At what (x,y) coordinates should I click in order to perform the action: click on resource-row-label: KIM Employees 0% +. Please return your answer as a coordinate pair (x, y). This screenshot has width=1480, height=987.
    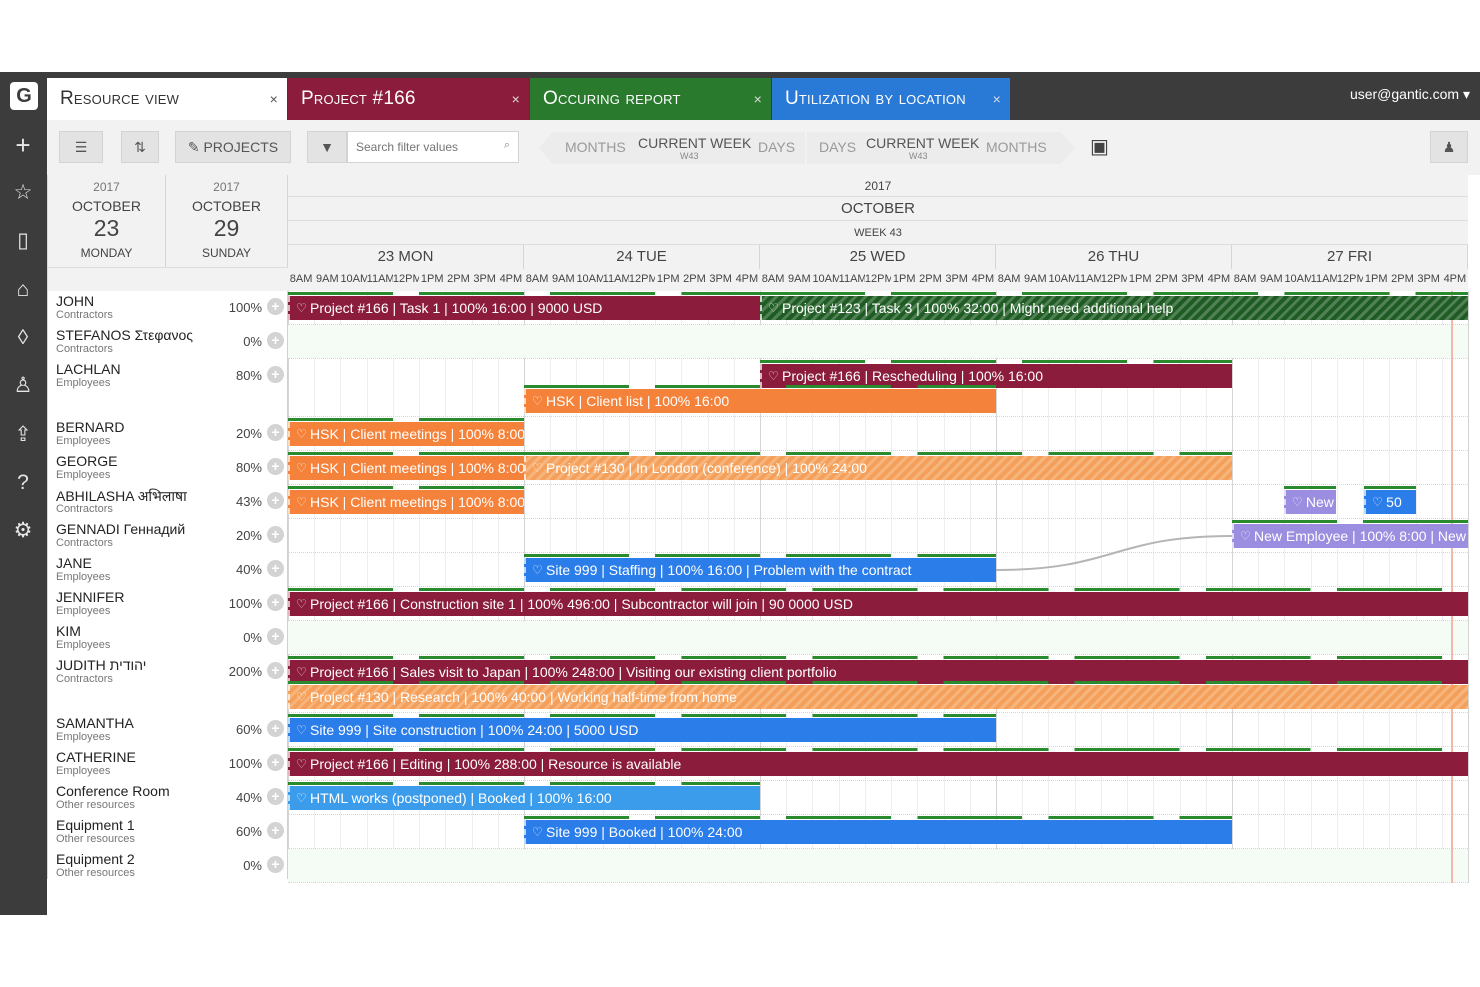
    Looking at the image, I should click on (168, 638).